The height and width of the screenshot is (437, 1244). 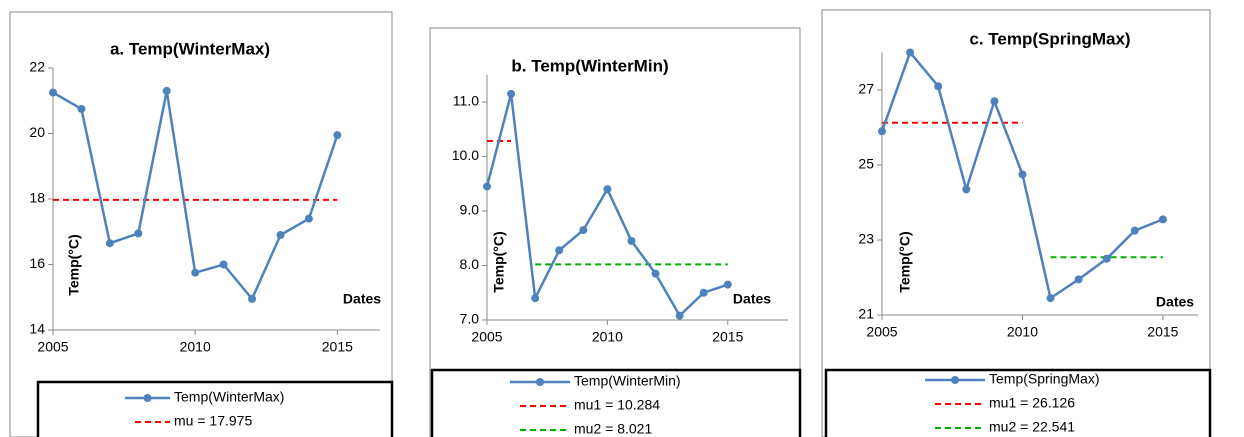 What do you see at coordinates (37, 132) in the screenshot?
I see `y-tick-label: 20` at bounding box center [37, 132].